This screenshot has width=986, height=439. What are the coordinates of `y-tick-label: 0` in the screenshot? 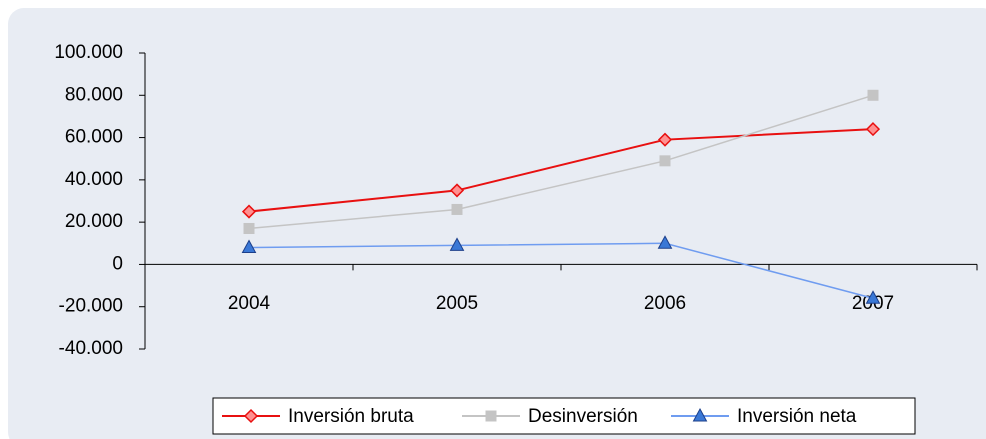 It's located at (117, 263).